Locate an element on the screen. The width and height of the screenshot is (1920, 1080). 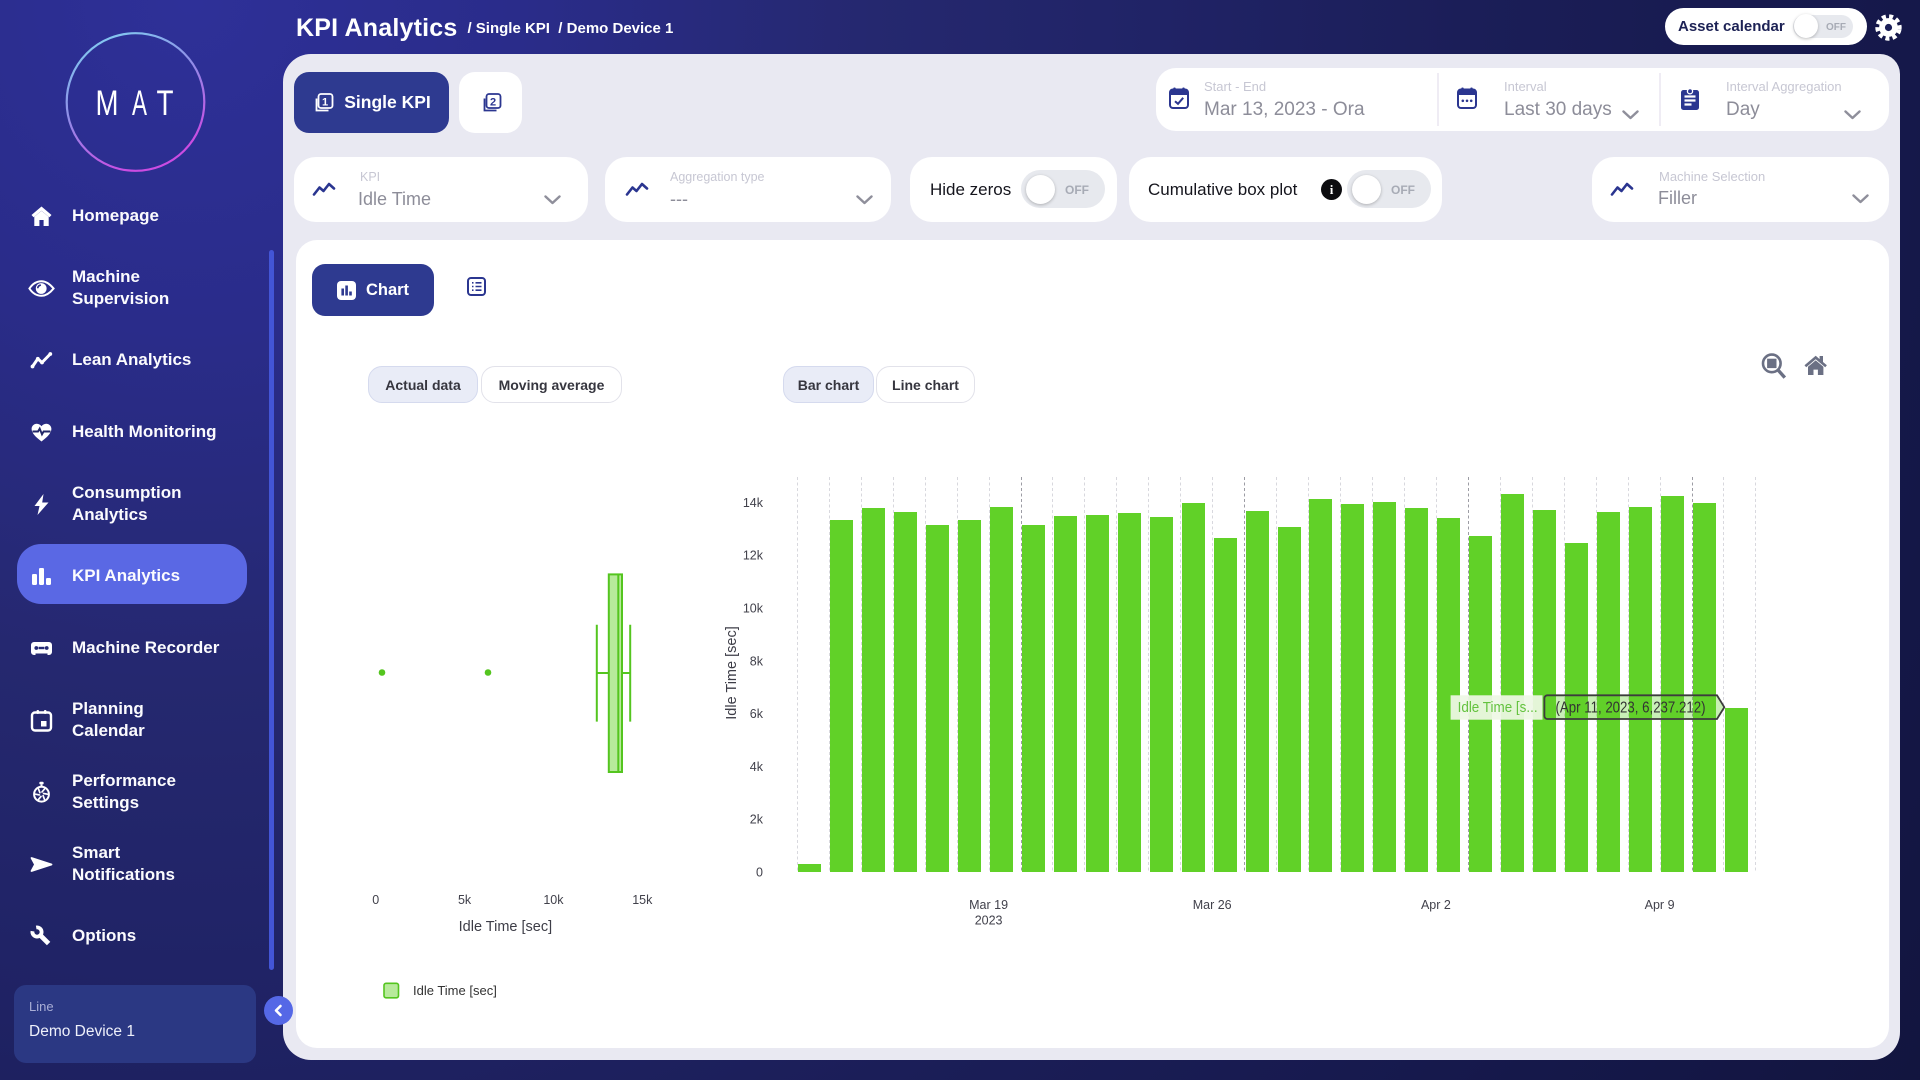
svg-text: Apr 2 is located at coordinates (1436, 905).